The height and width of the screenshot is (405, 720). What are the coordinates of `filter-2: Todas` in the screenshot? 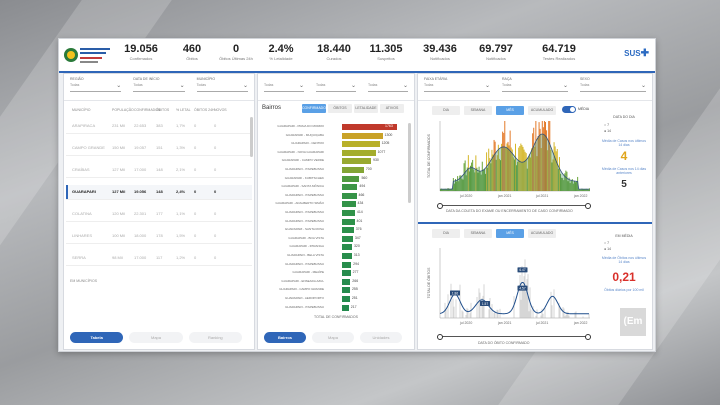 It's located at (388, 87).